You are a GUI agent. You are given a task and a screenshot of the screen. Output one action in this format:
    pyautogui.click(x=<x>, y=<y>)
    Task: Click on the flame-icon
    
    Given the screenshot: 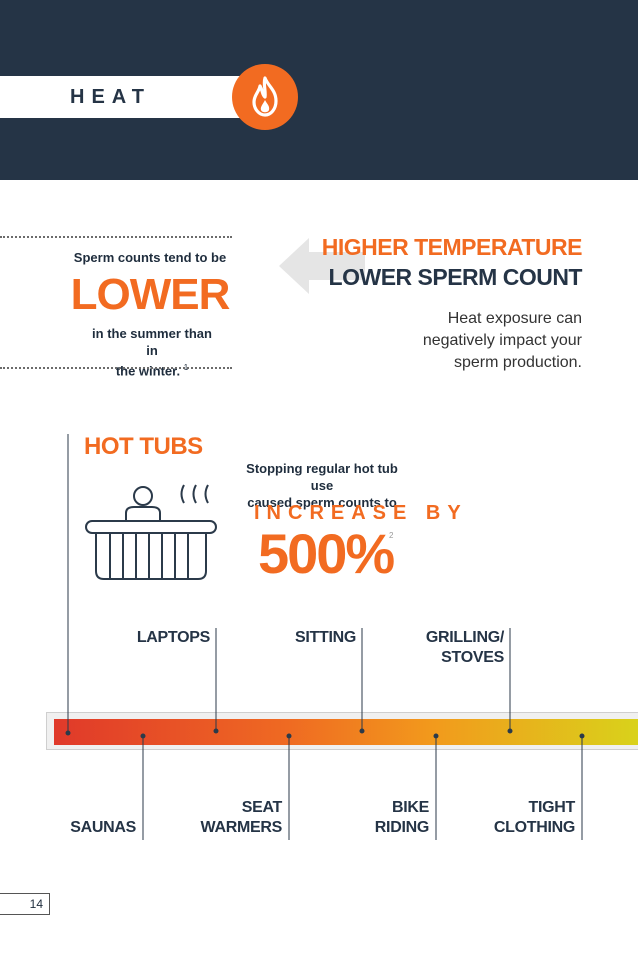 What is the action you would take?
    pyautogui.click(x=265, y=96)
    